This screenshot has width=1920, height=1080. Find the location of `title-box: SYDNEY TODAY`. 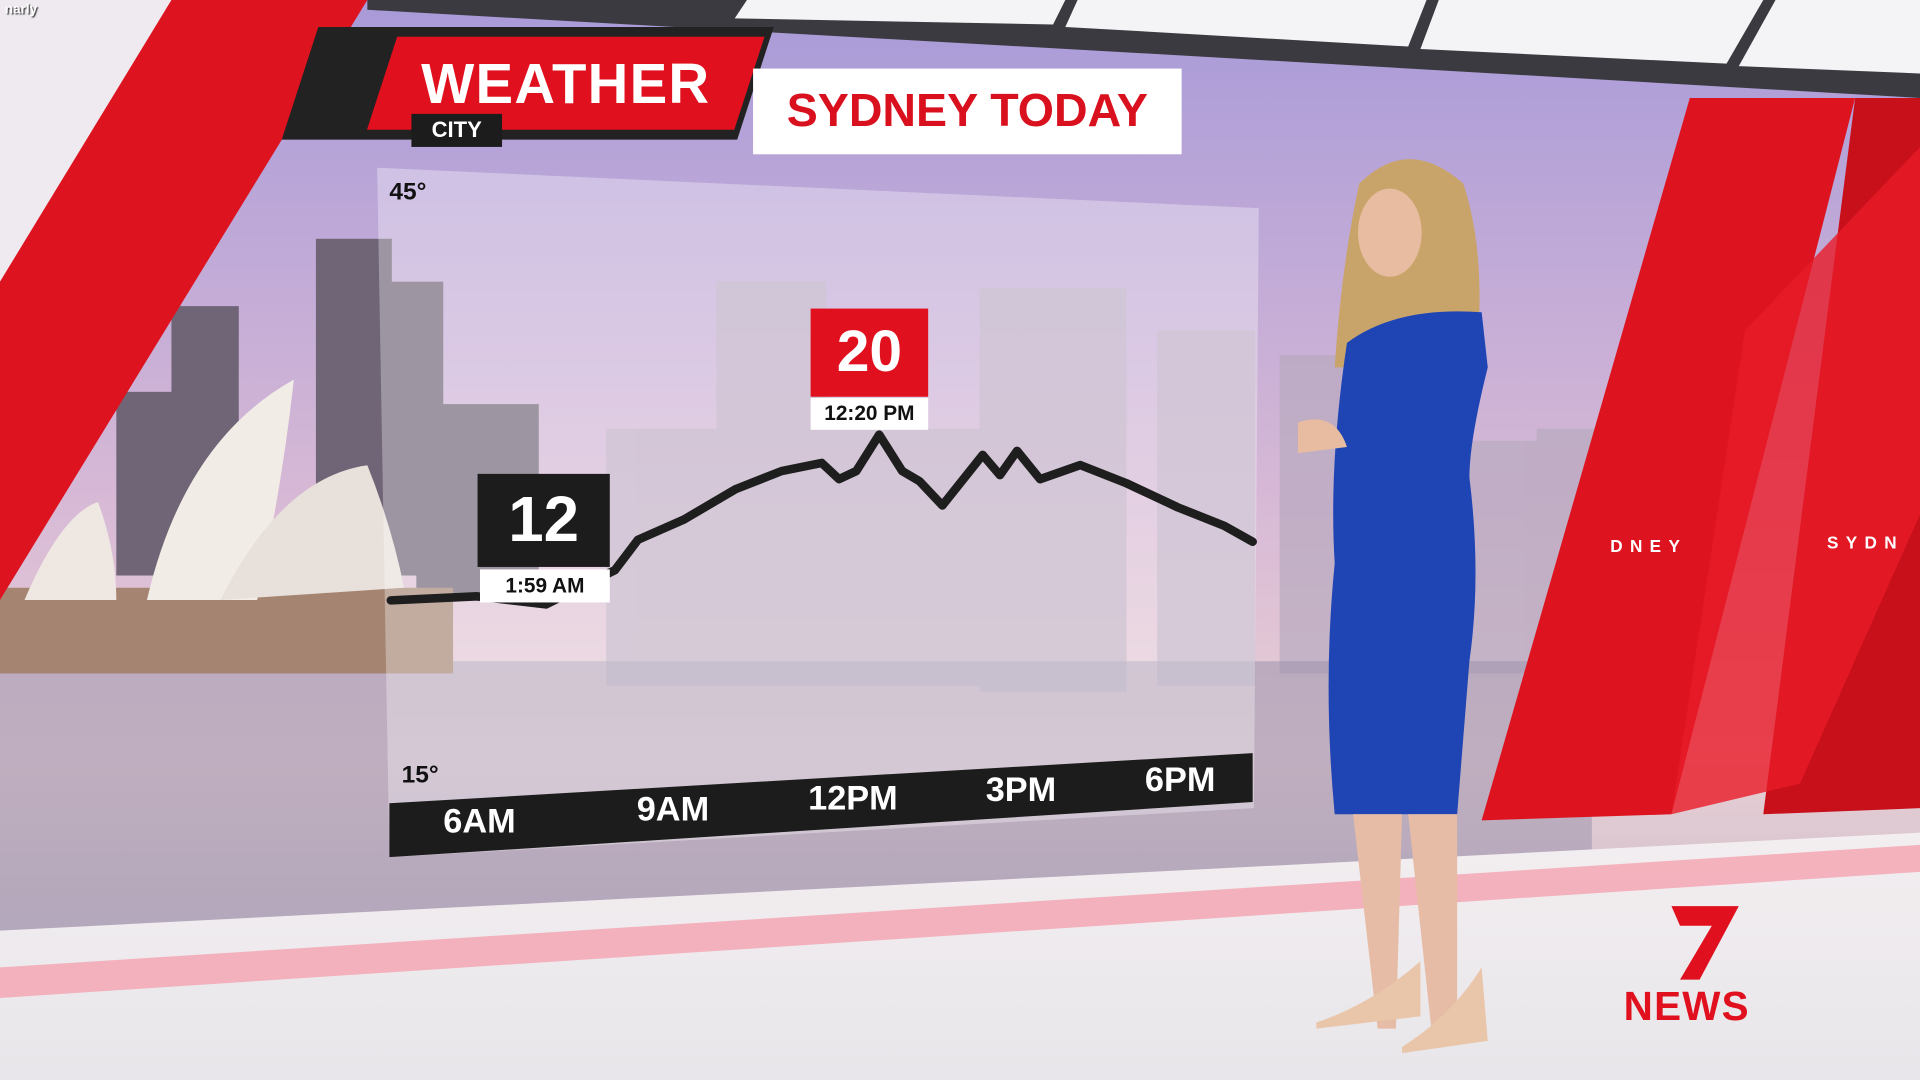

title-box: SYDNEY TODAY is located at coordinates (967, 111).